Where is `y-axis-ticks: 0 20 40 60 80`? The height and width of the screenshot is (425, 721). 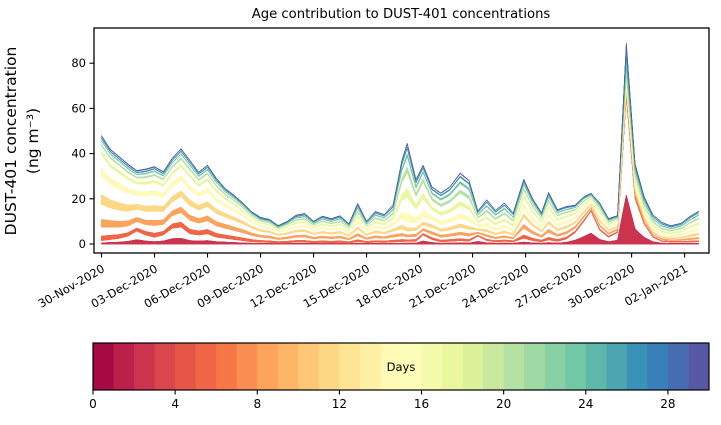
y-axis-ticks: 0 20 40 60 80 is located at coordinates (82, 153).